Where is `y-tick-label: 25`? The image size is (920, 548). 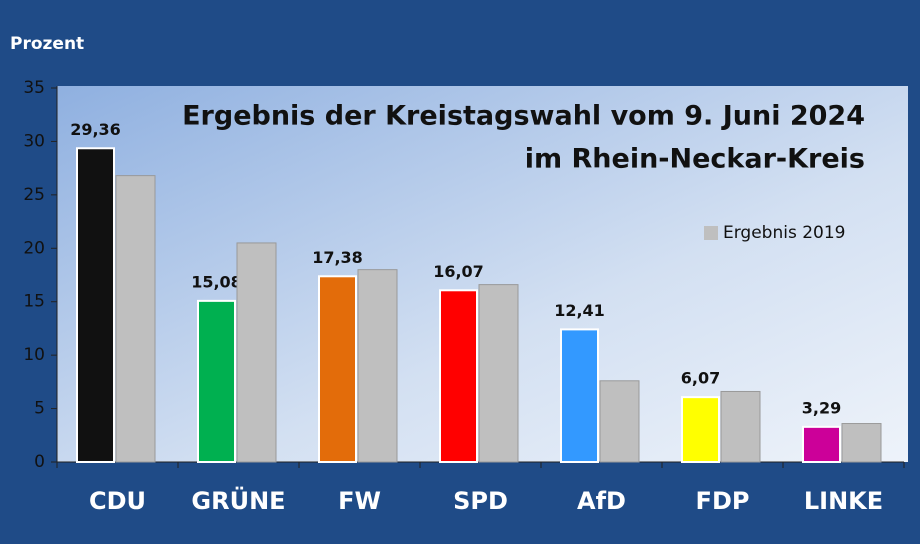
y-tick-label: 25 is located at coordinates (34, 195).